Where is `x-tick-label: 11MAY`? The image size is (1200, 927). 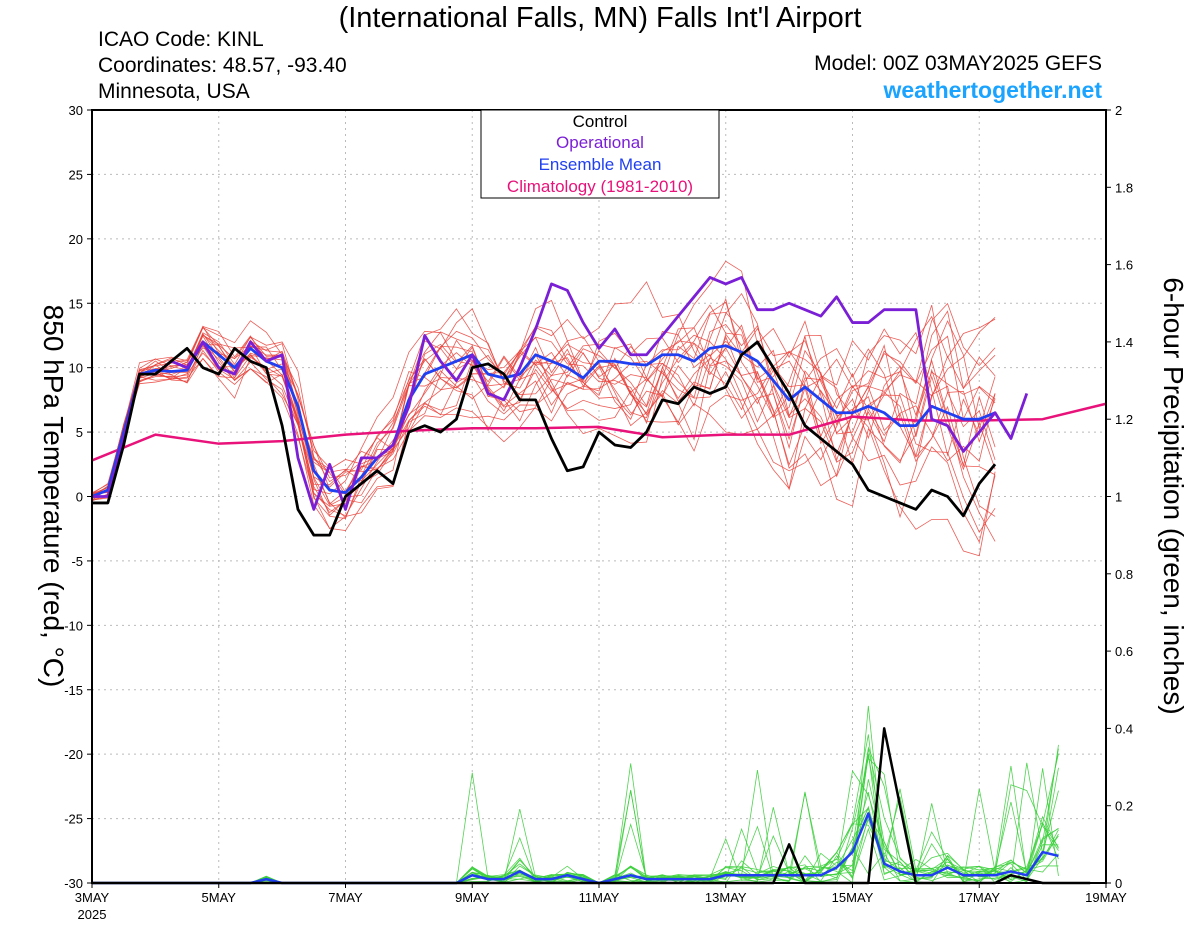 x-tick-label: 11MAY is located at coordinates (599, 897).